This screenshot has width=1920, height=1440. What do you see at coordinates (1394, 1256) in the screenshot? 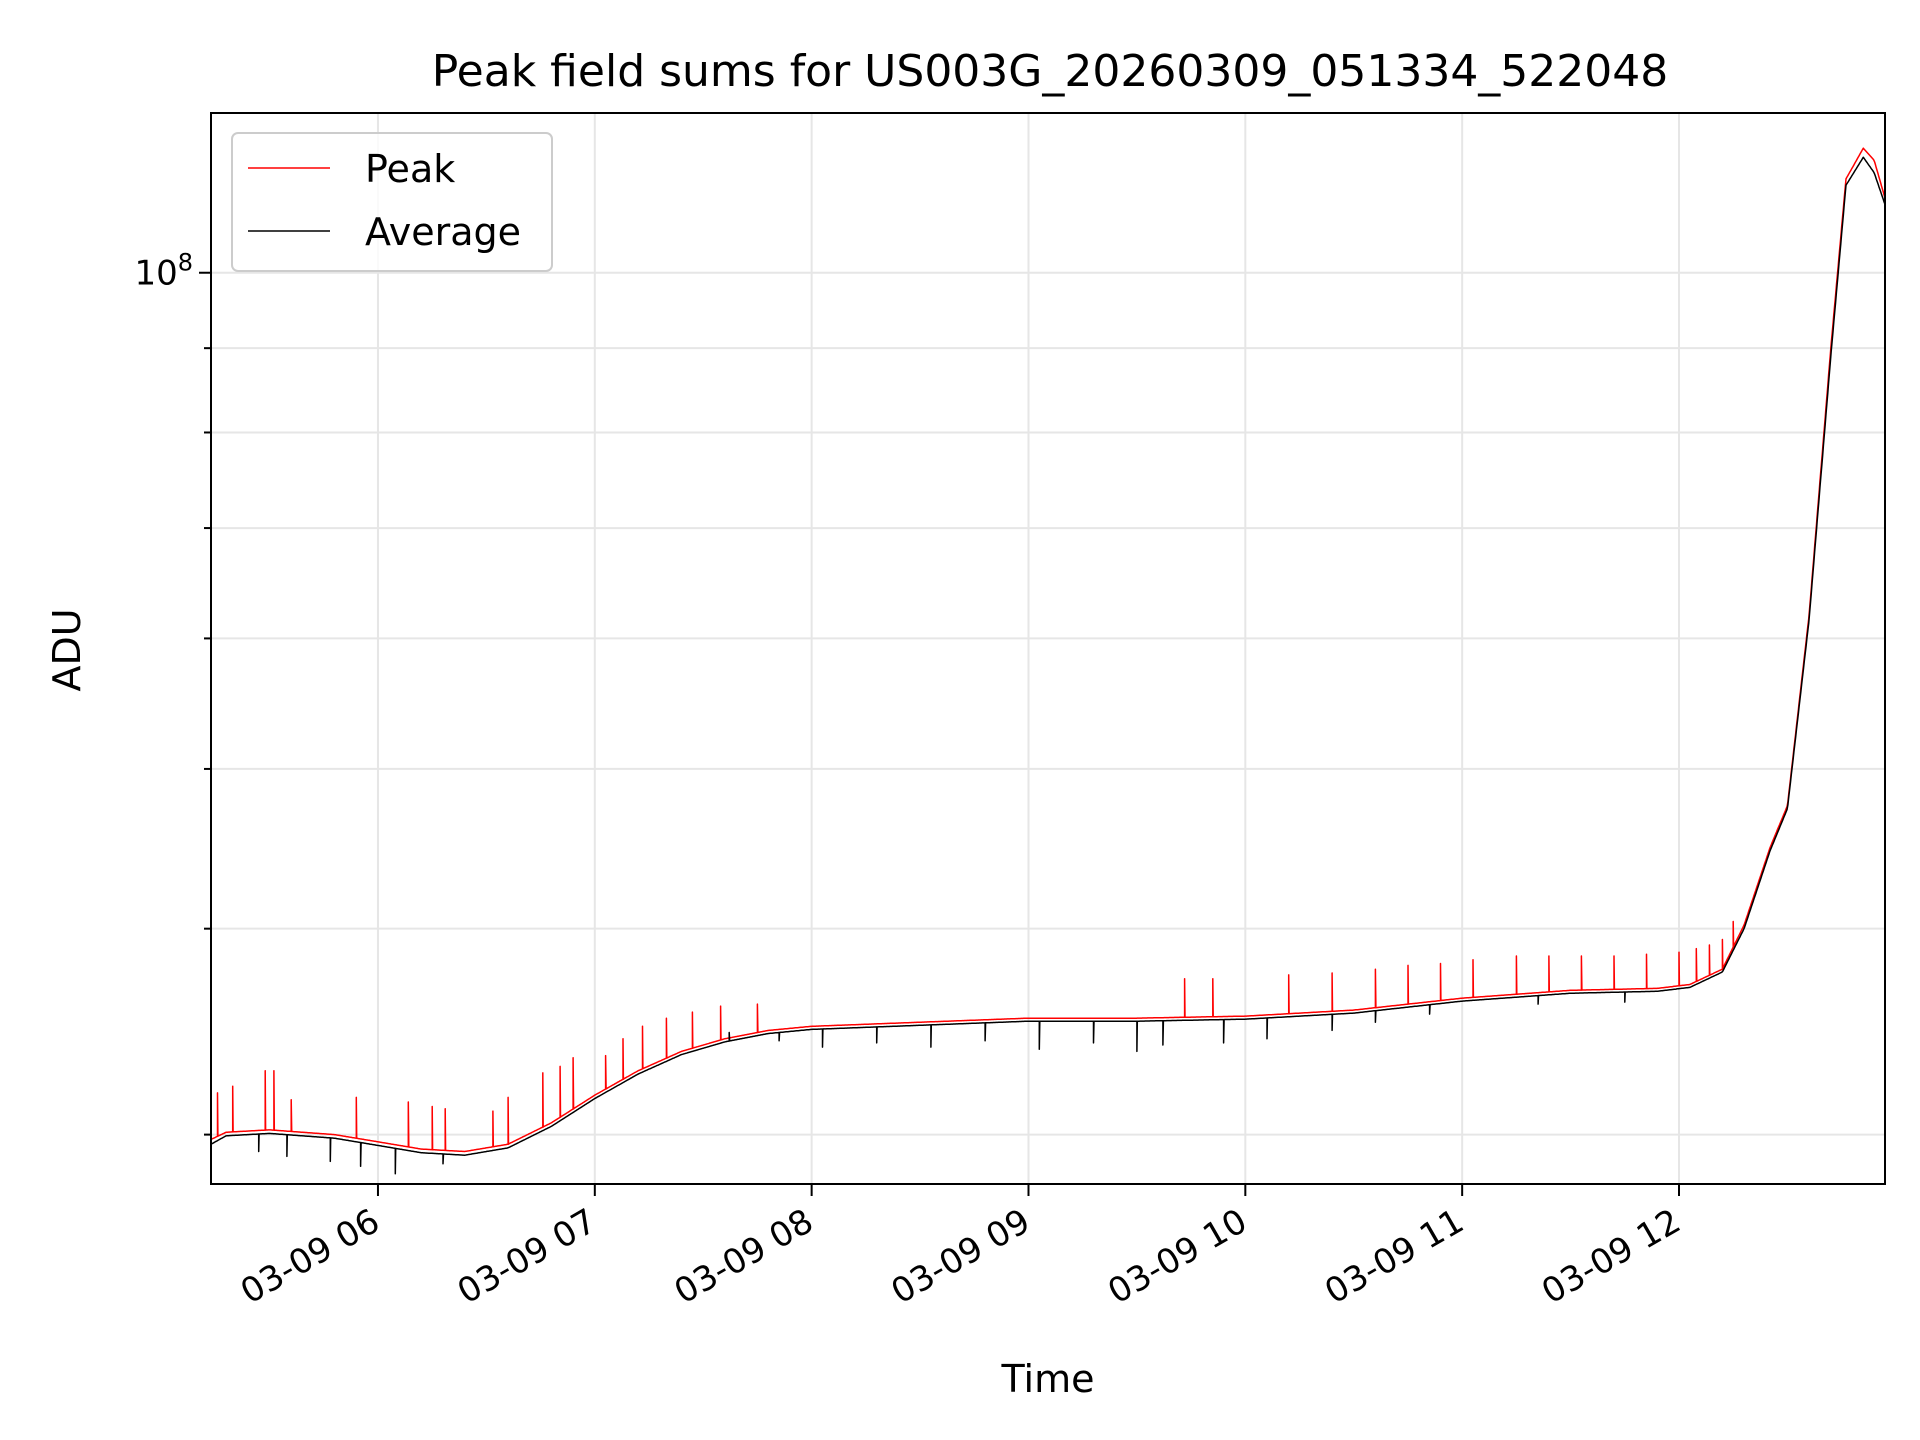
I see `x-tick-label: 03-09 11` at bounding box center [1394, 1256].